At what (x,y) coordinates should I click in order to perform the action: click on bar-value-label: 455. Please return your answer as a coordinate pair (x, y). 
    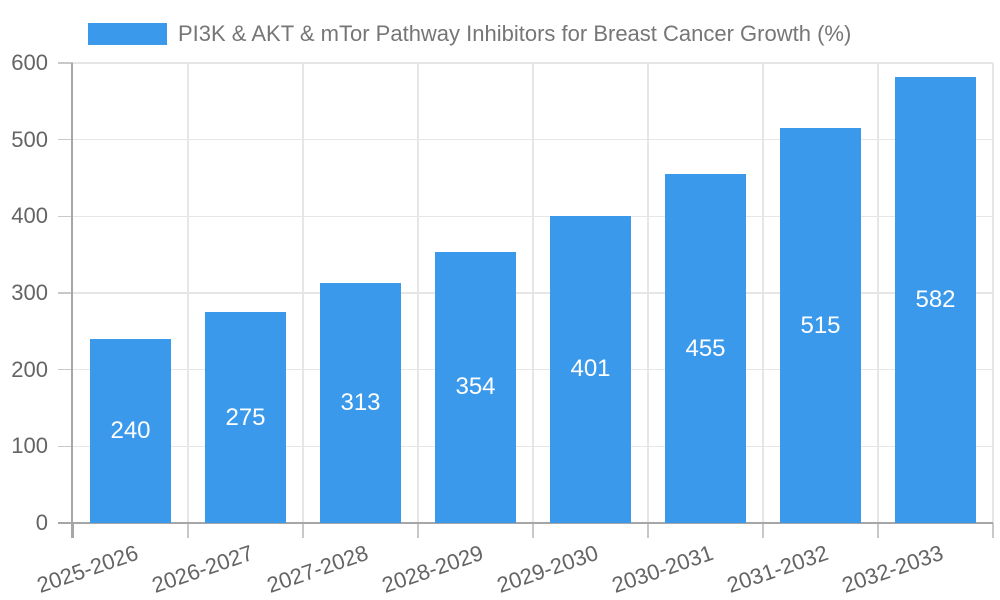
    Looking at the image, I should click on (705, 348).